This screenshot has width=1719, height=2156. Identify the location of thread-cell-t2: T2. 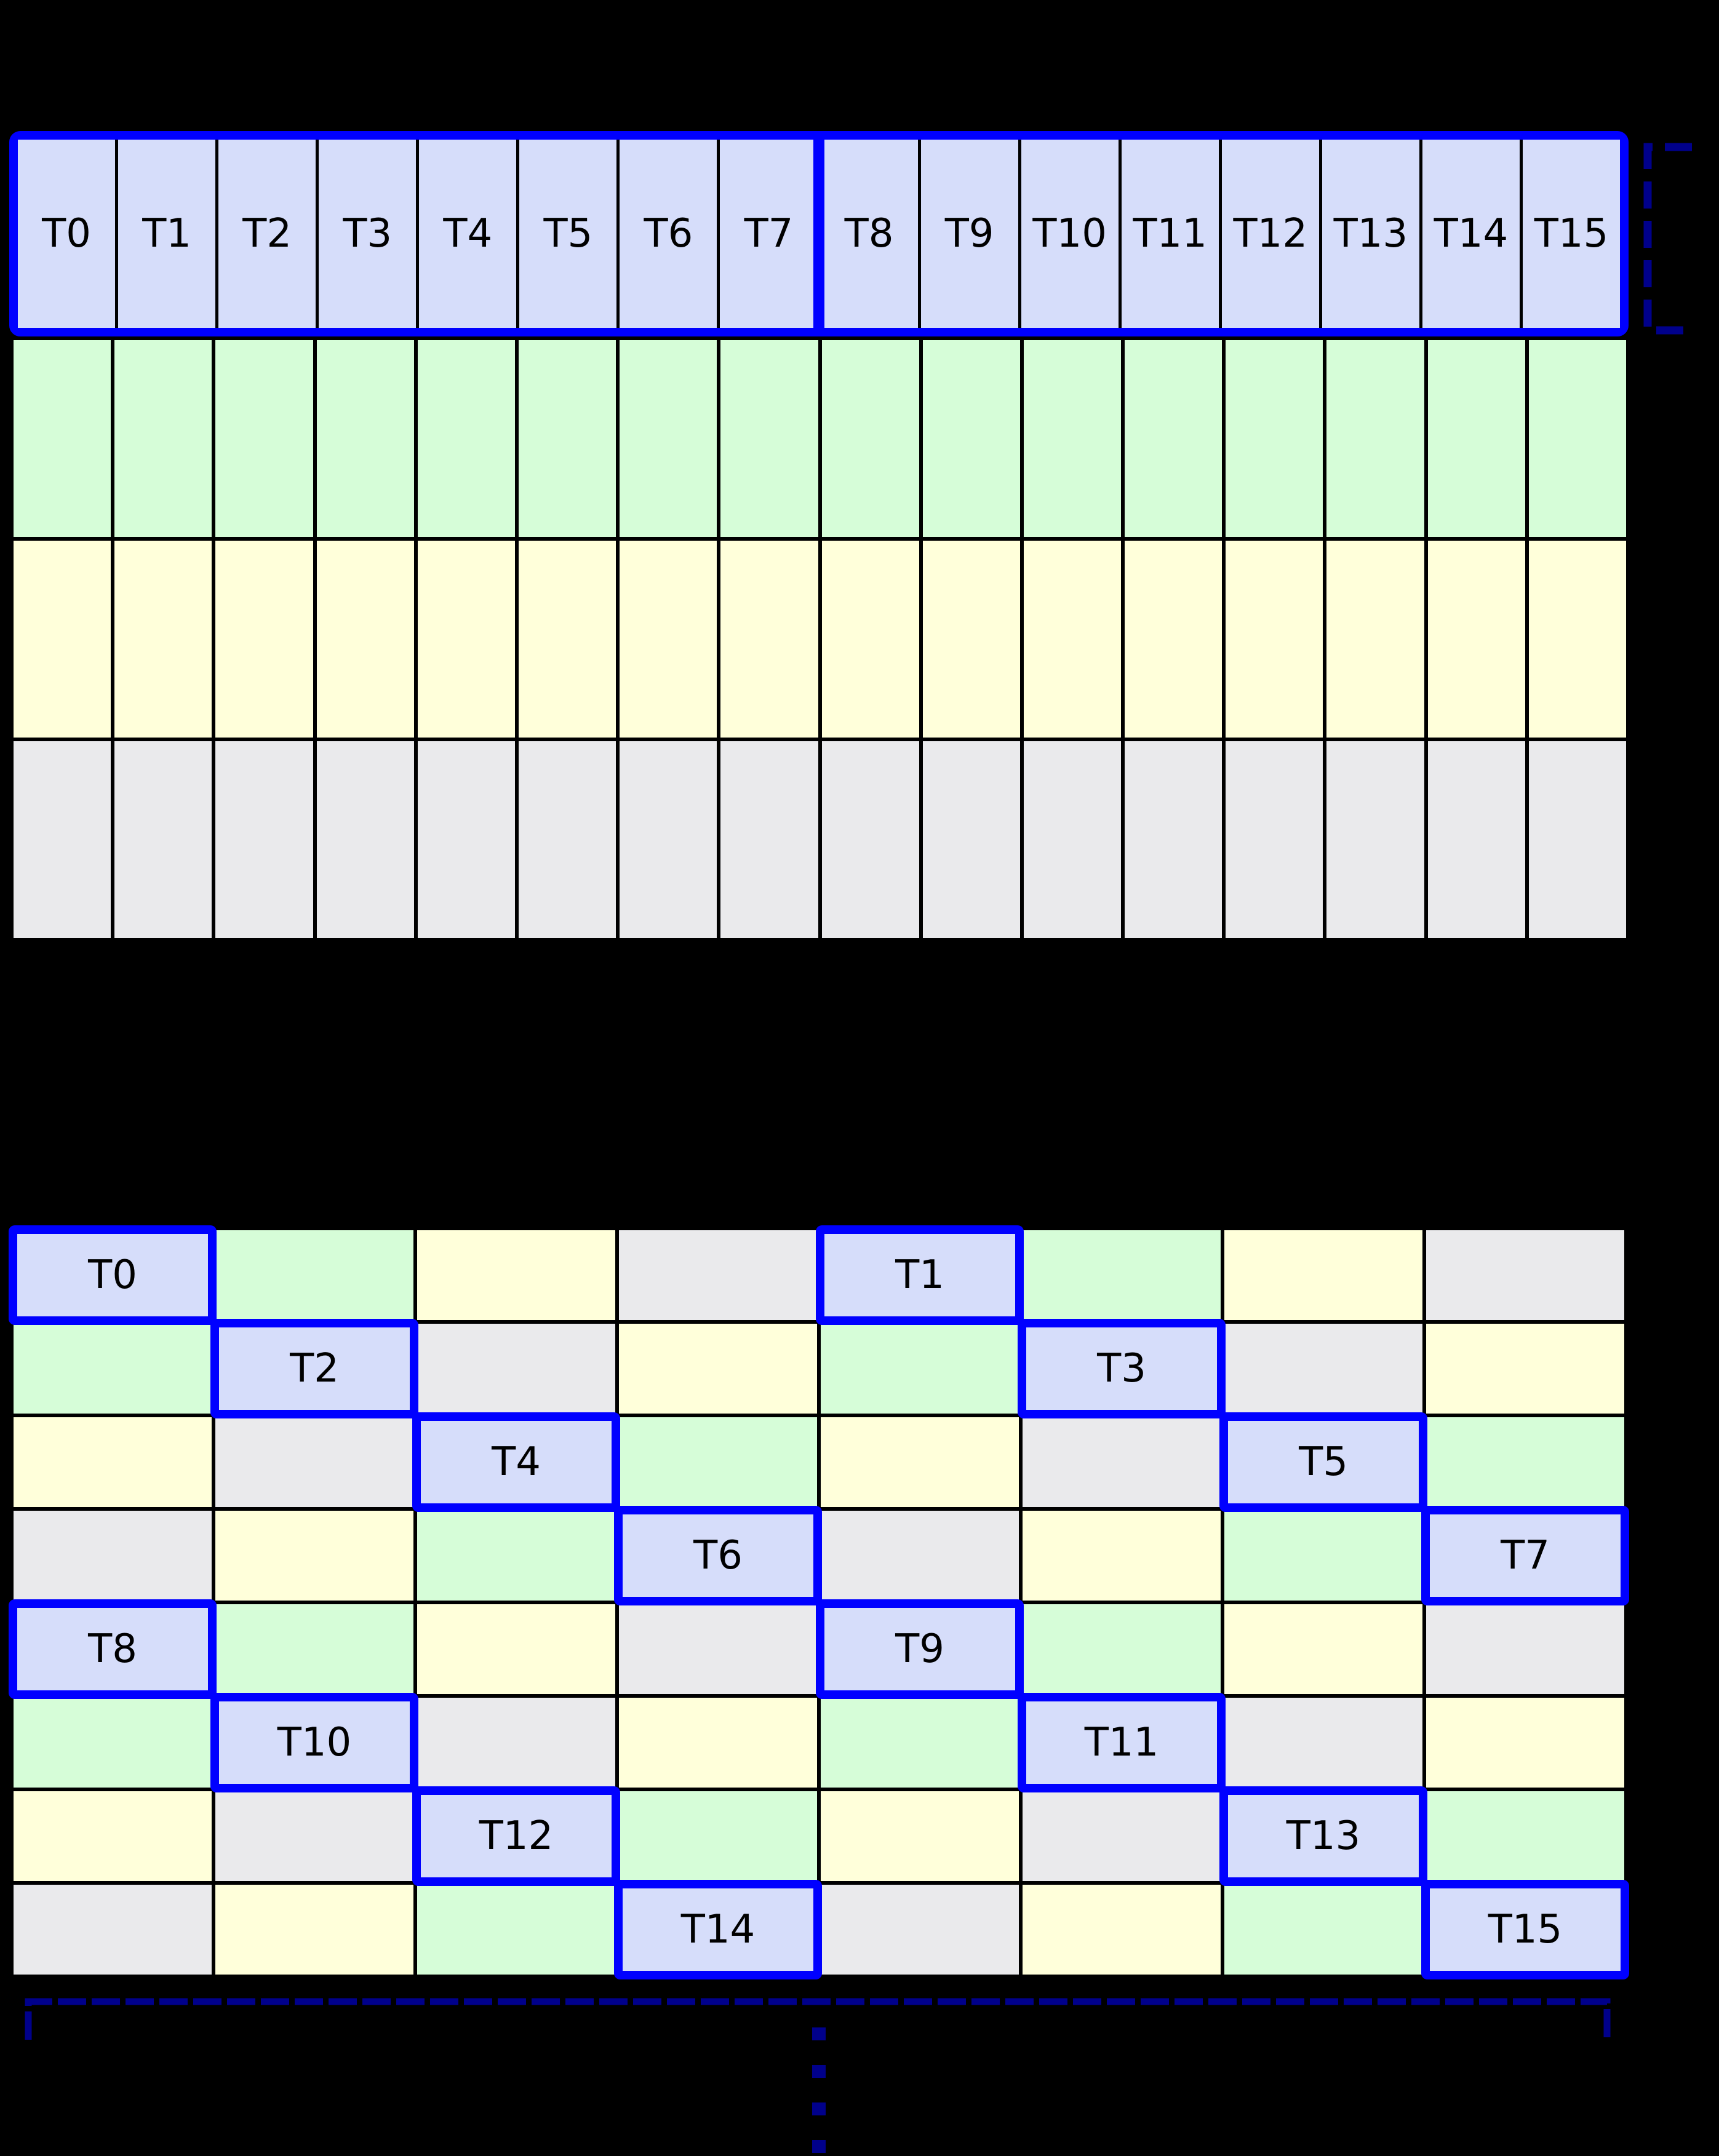
(267, 234).